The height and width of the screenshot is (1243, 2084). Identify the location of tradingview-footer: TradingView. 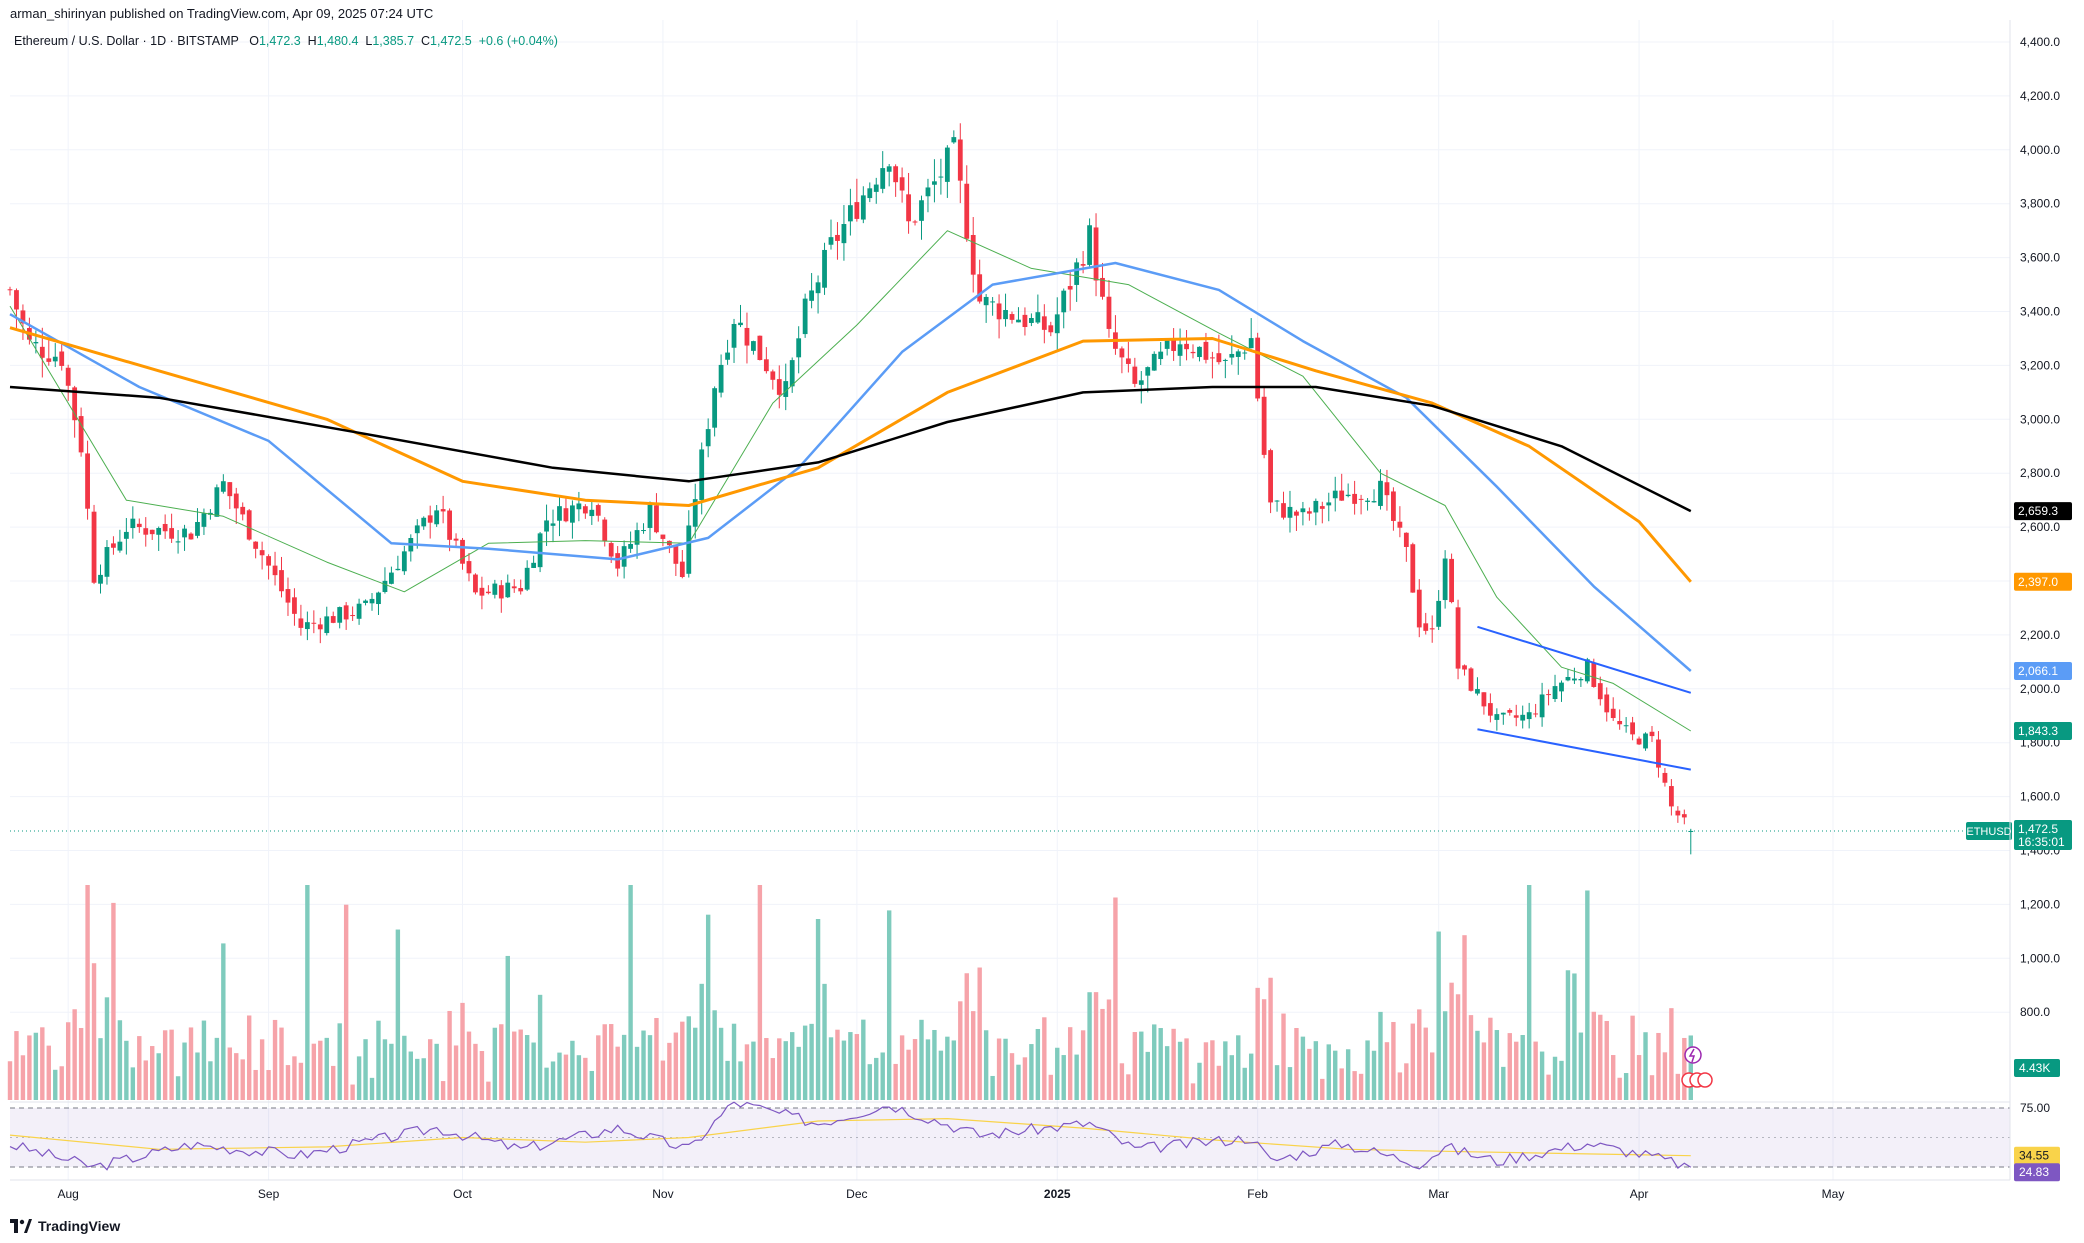
(65, 1226).